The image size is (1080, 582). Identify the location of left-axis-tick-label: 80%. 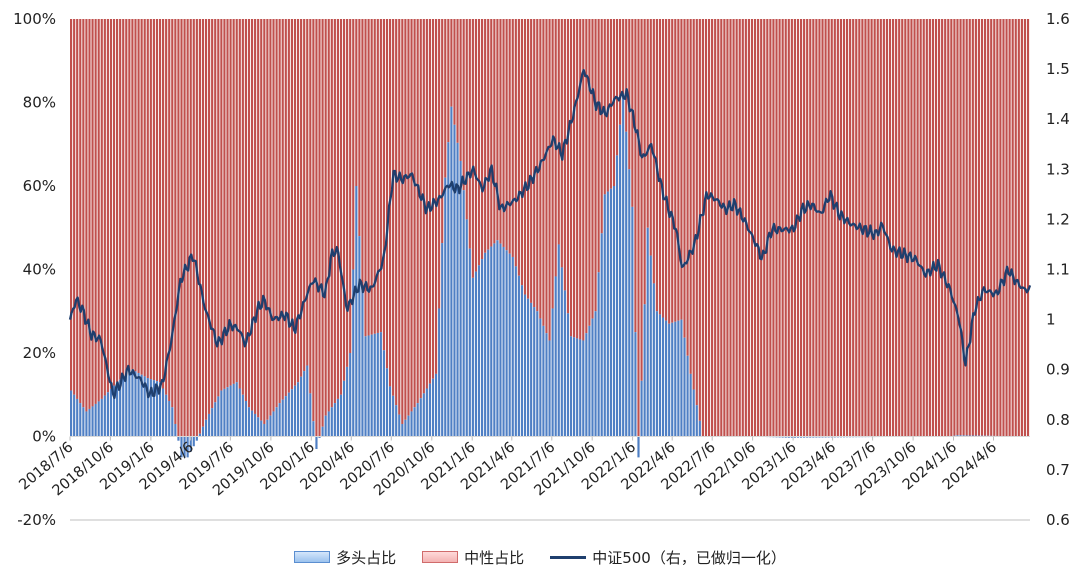
(39, 103).